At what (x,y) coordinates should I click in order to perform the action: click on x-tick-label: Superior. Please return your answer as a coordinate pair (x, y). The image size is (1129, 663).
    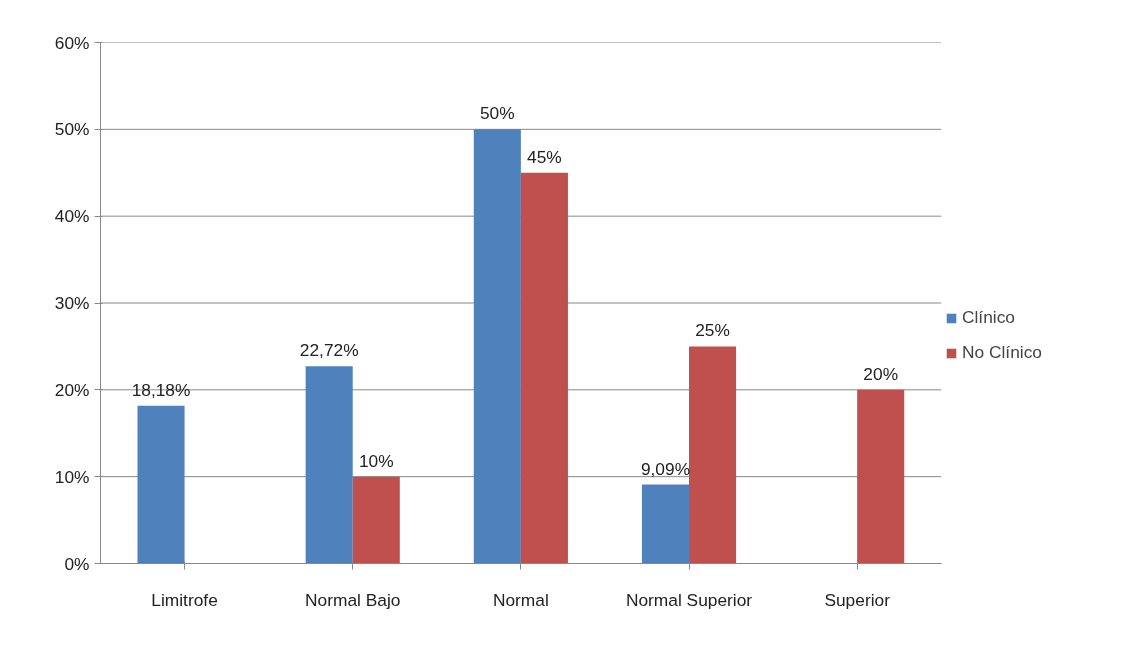
    Looking at the image, I should click on (857, 599).